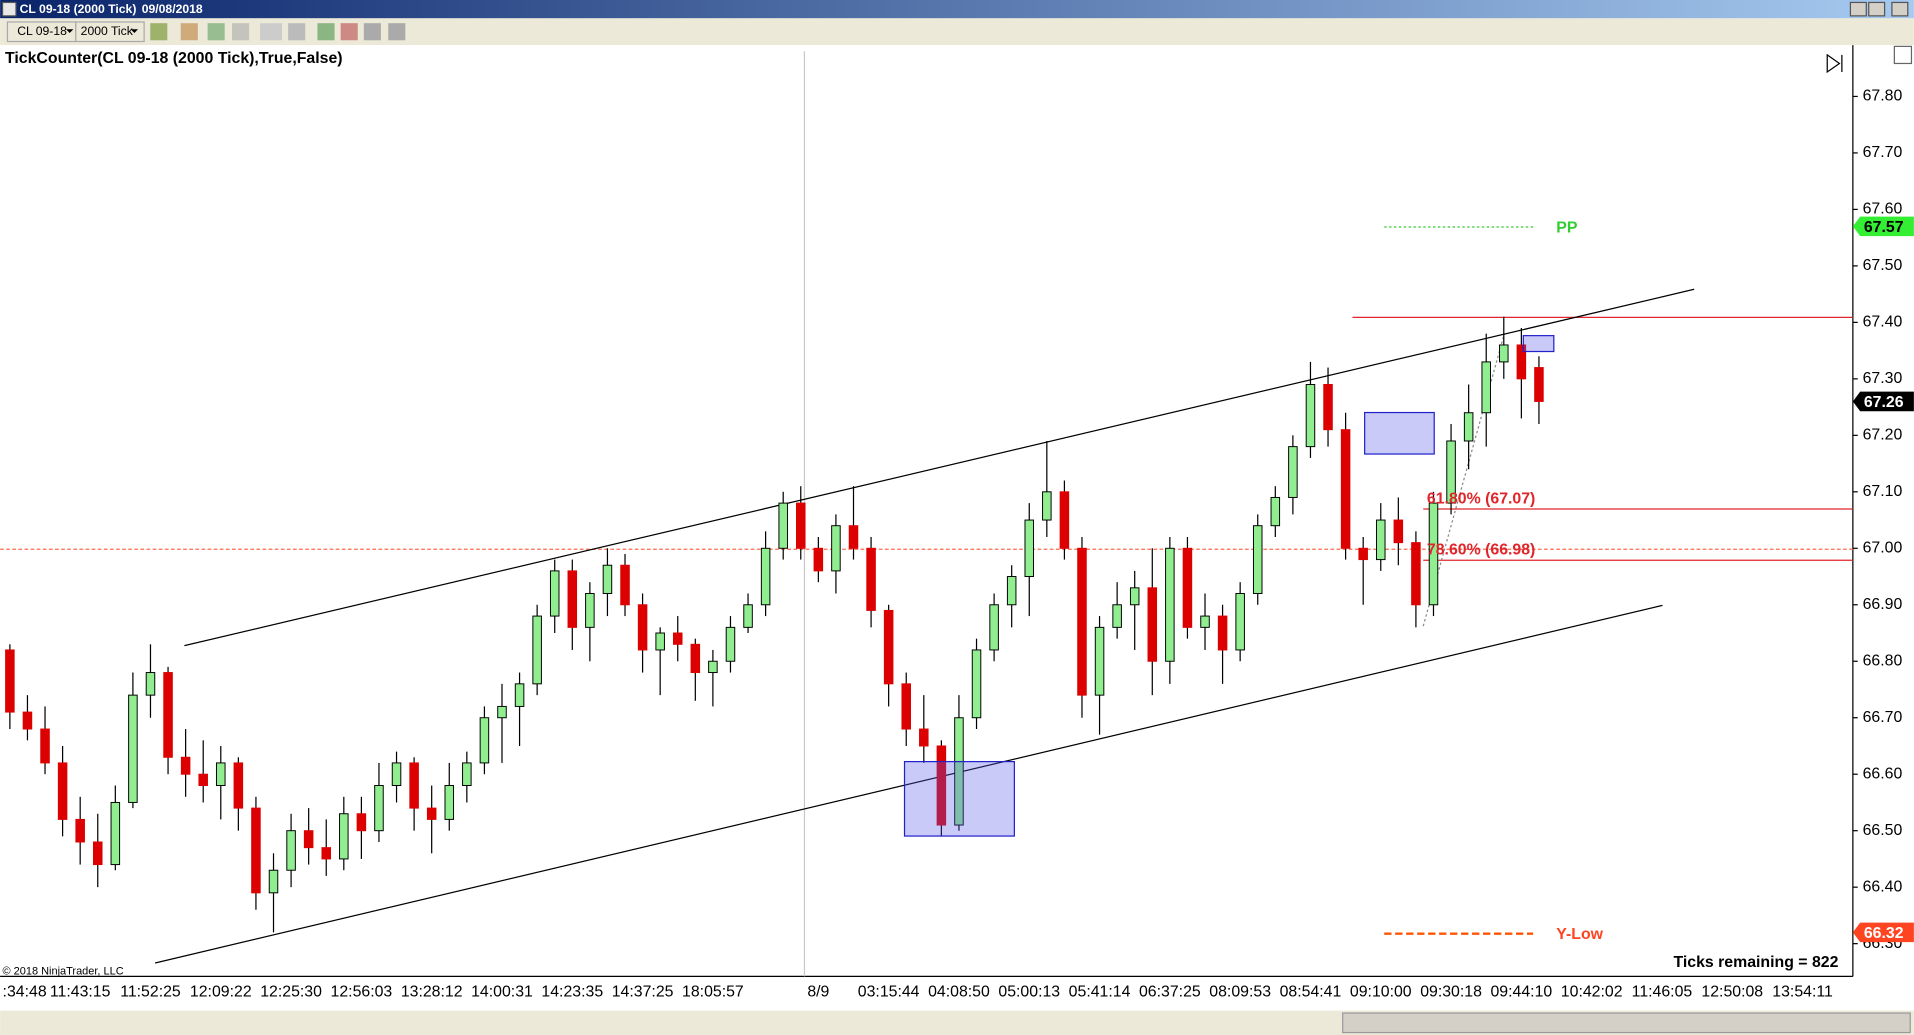 The height and width of the screenshot is (1035, 1914). What do you see at coordinates (1100, 991) in the screenshot?
I see `x-tick-label: 05:41:14` at bounding box center [1100, 991].